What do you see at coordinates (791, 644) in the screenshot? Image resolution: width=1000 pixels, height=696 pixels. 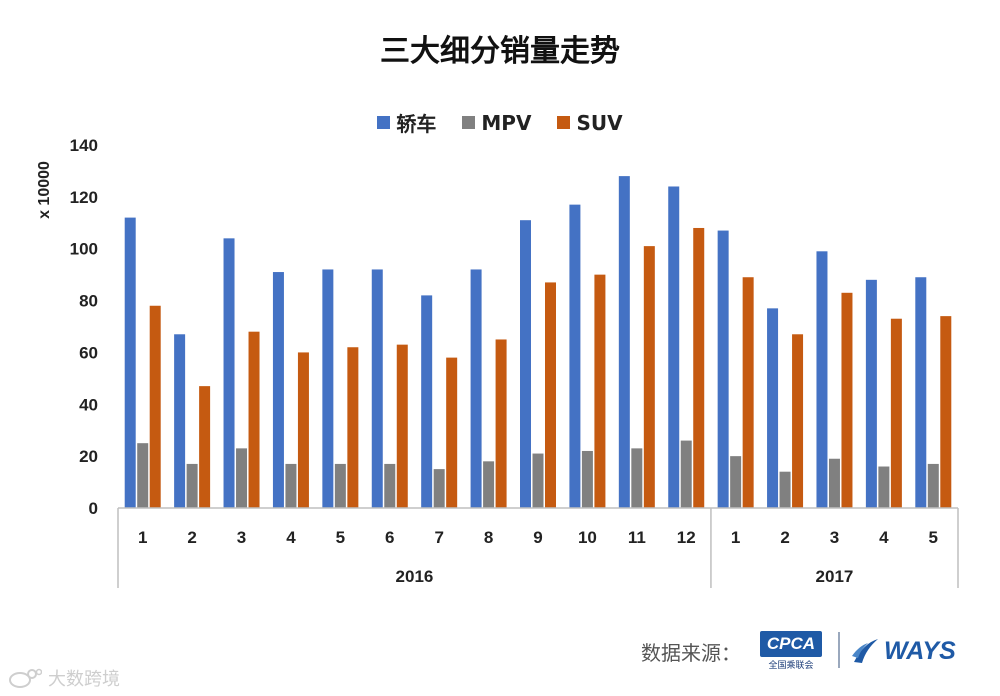 I see `cpca-logo-text: CPCA` at bounding box center [791, 644].